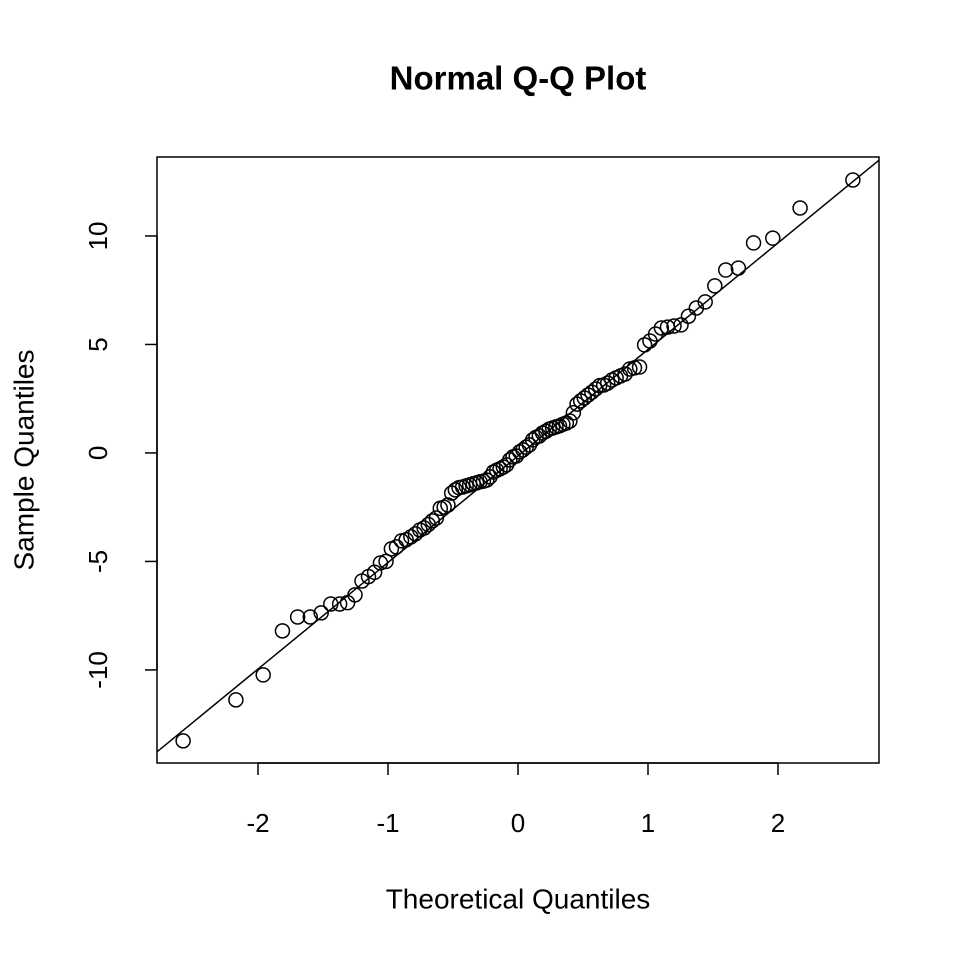 This screenshot has height=965, width=960. What do you see at coordinates (257, 823) in the screenshot?
I see `x-tick-label: -2` at bounding box center [257, 823].